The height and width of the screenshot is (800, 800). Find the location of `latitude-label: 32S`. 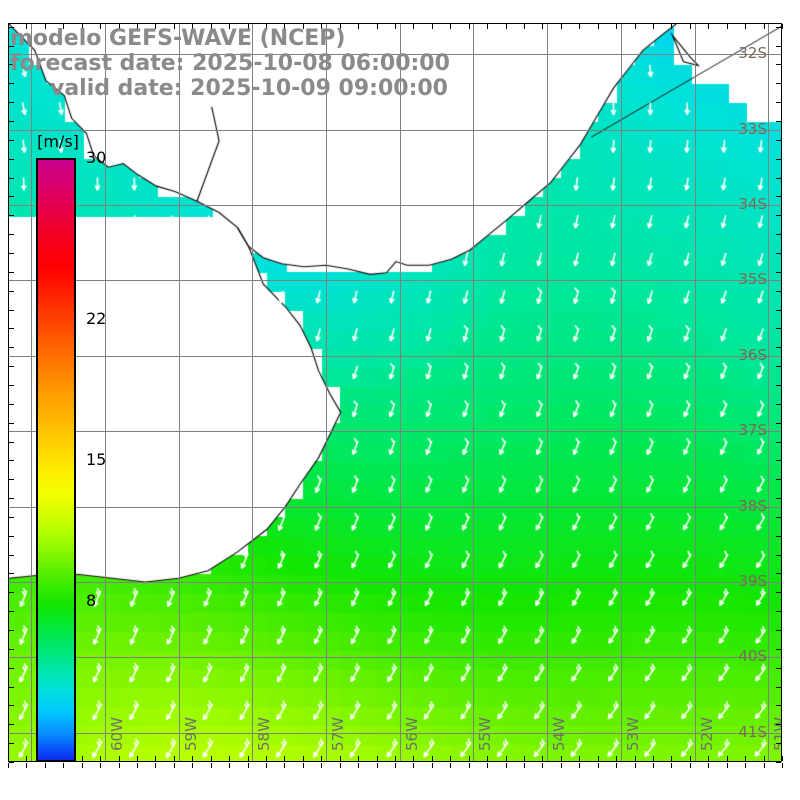

latitude-label: 32S is located at coordinates (752, 53).